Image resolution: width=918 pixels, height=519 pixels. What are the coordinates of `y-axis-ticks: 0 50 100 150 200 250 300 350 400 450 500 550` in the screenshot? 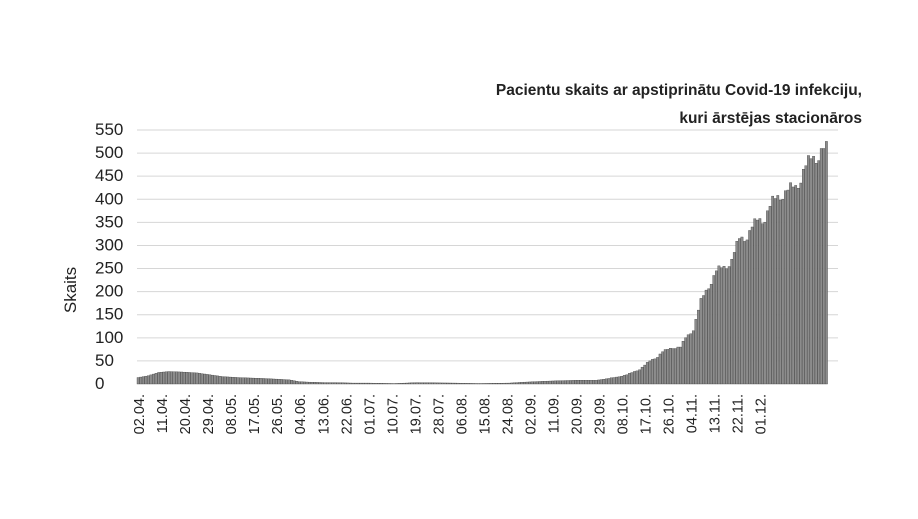 It's located at (109, 256).